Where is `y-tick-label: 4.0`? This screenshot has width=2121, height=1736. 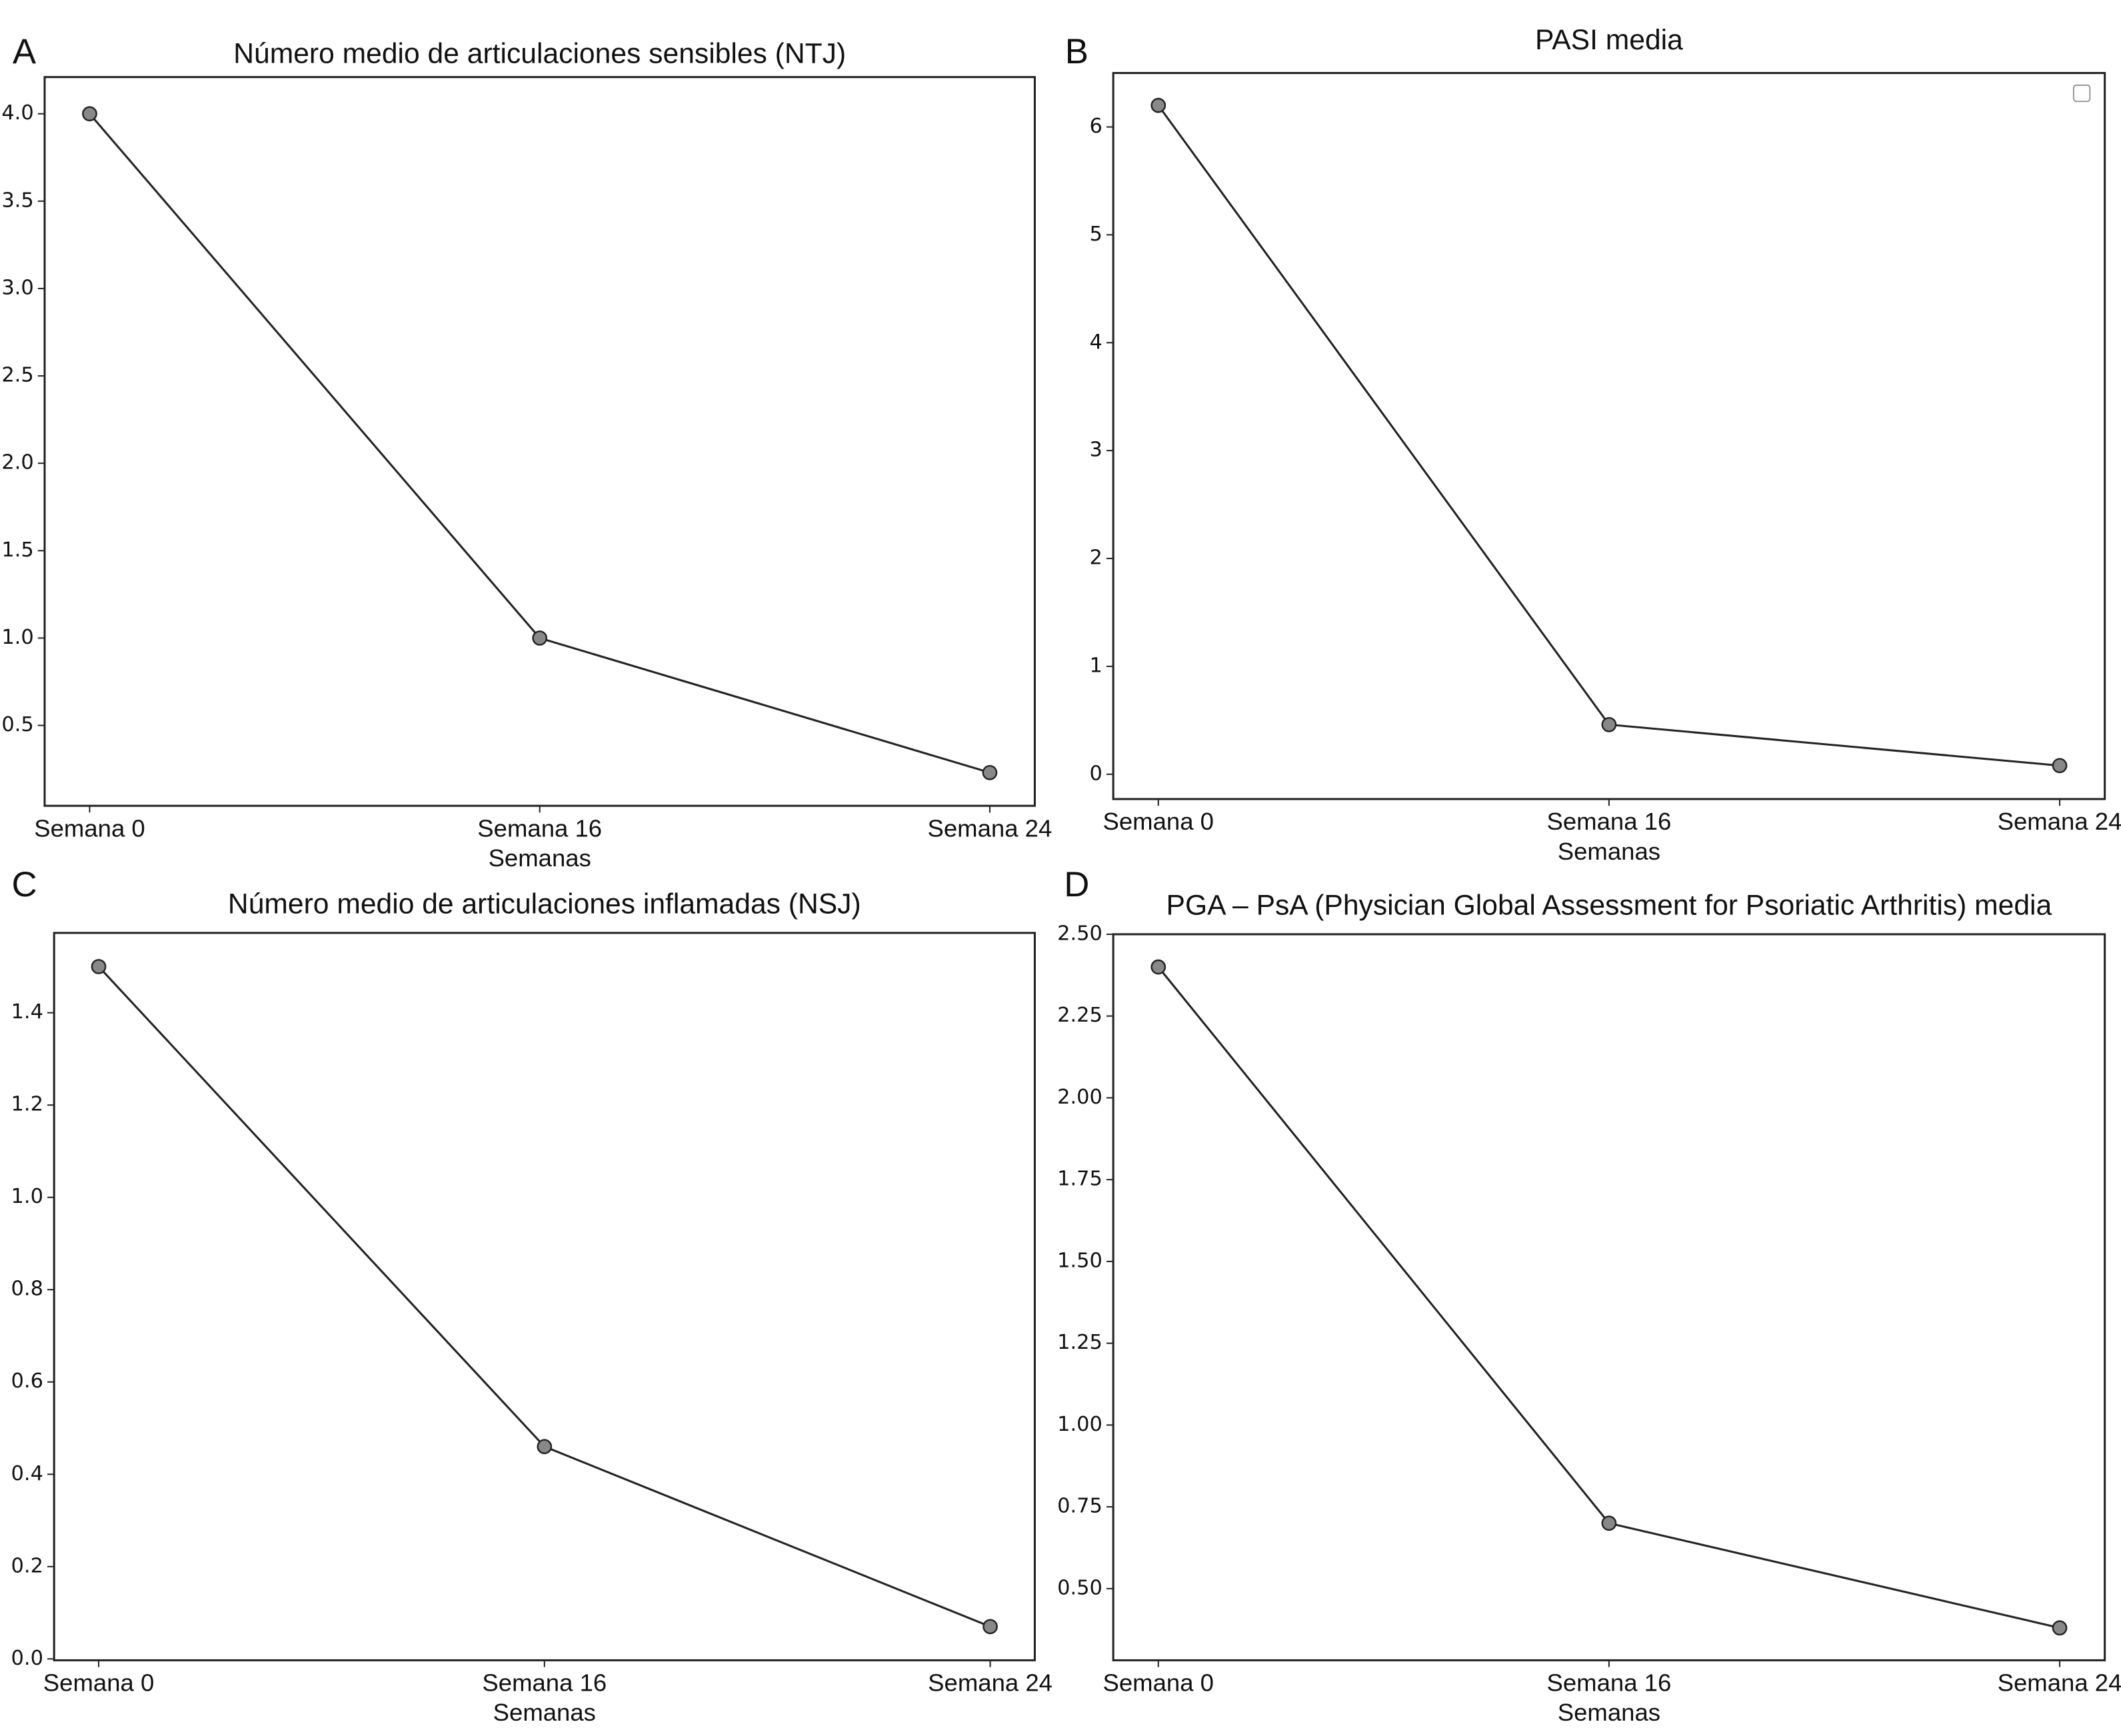 y-tick-label: 4.0 is located at coordinates (17, 113).